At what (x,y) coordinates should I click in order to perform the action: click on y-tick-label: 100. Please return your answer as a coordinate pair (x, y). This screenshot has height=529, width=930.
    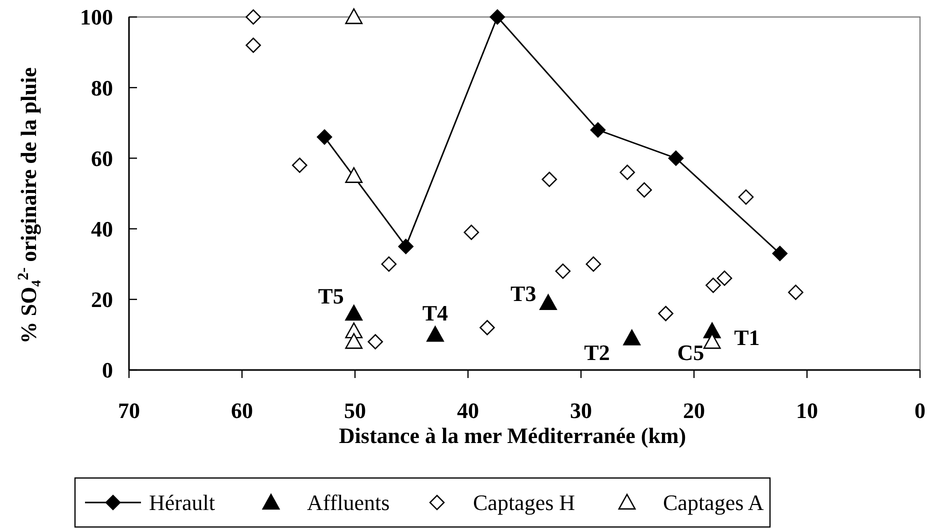
    Looking at the image, I should click on (96, 17).